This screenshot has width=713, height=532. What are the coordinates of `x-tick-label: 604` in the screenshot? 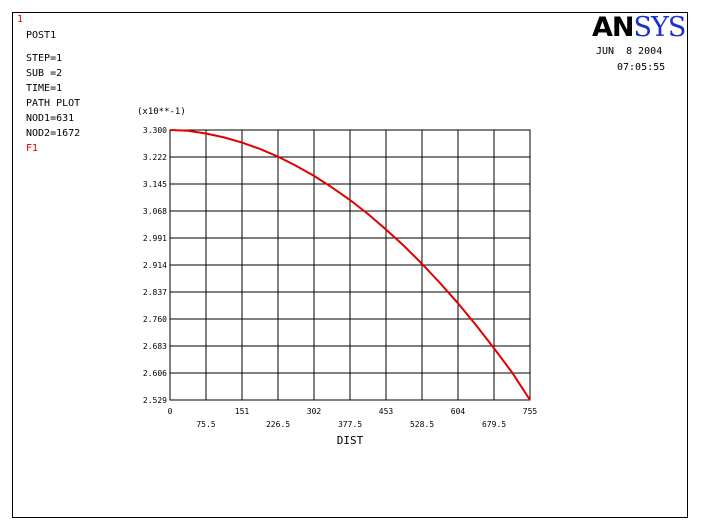 It's located at (458, 411).